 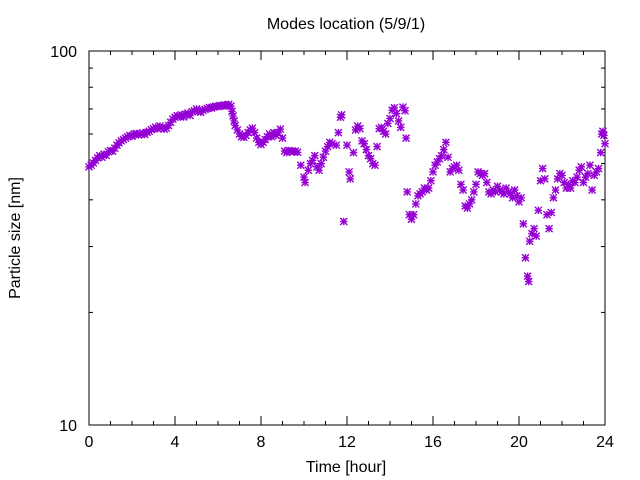 I want to click on chart-title: Modes location (5/9/1), so click(x=346, y=24).